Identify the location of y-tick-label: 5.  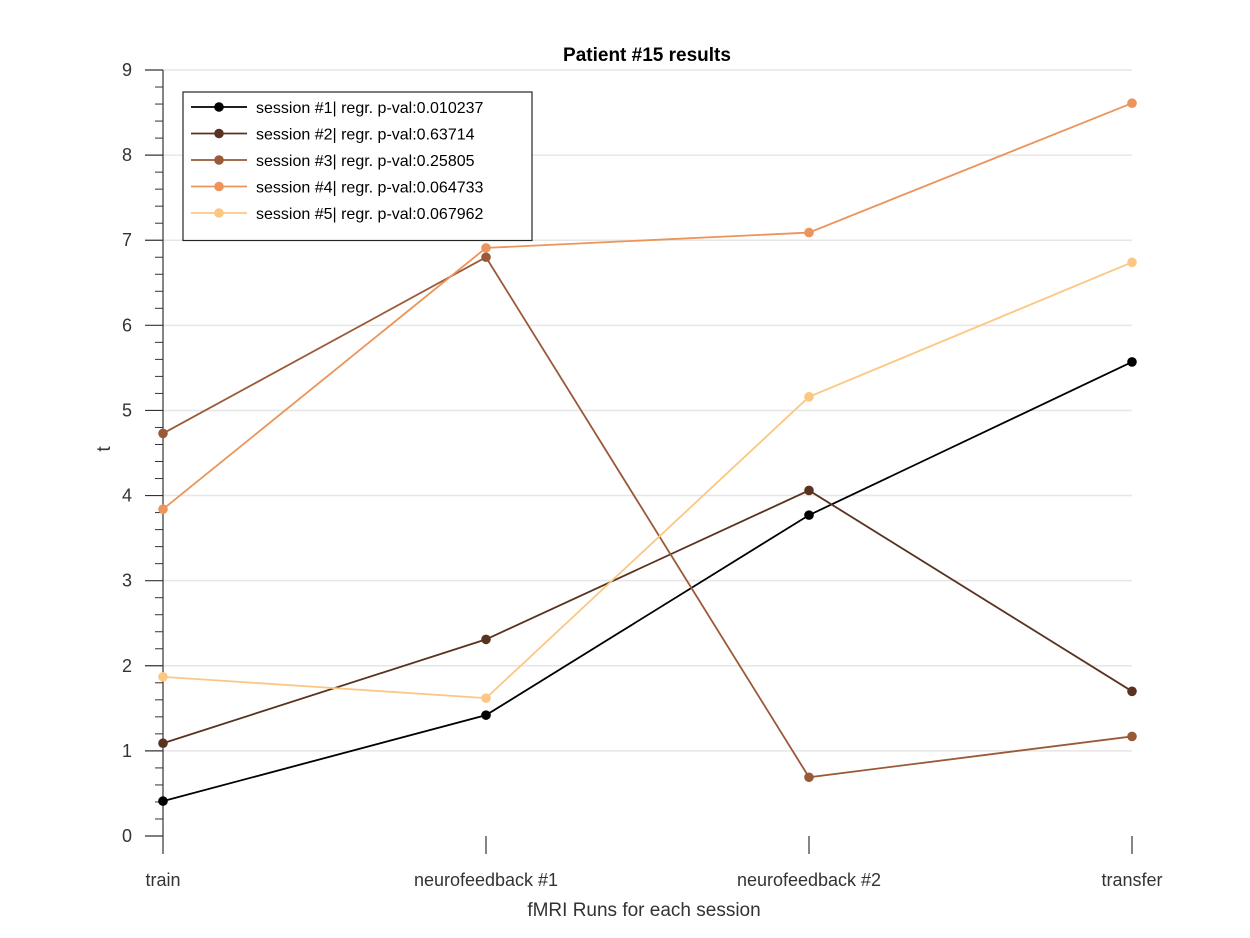
(127, 410).